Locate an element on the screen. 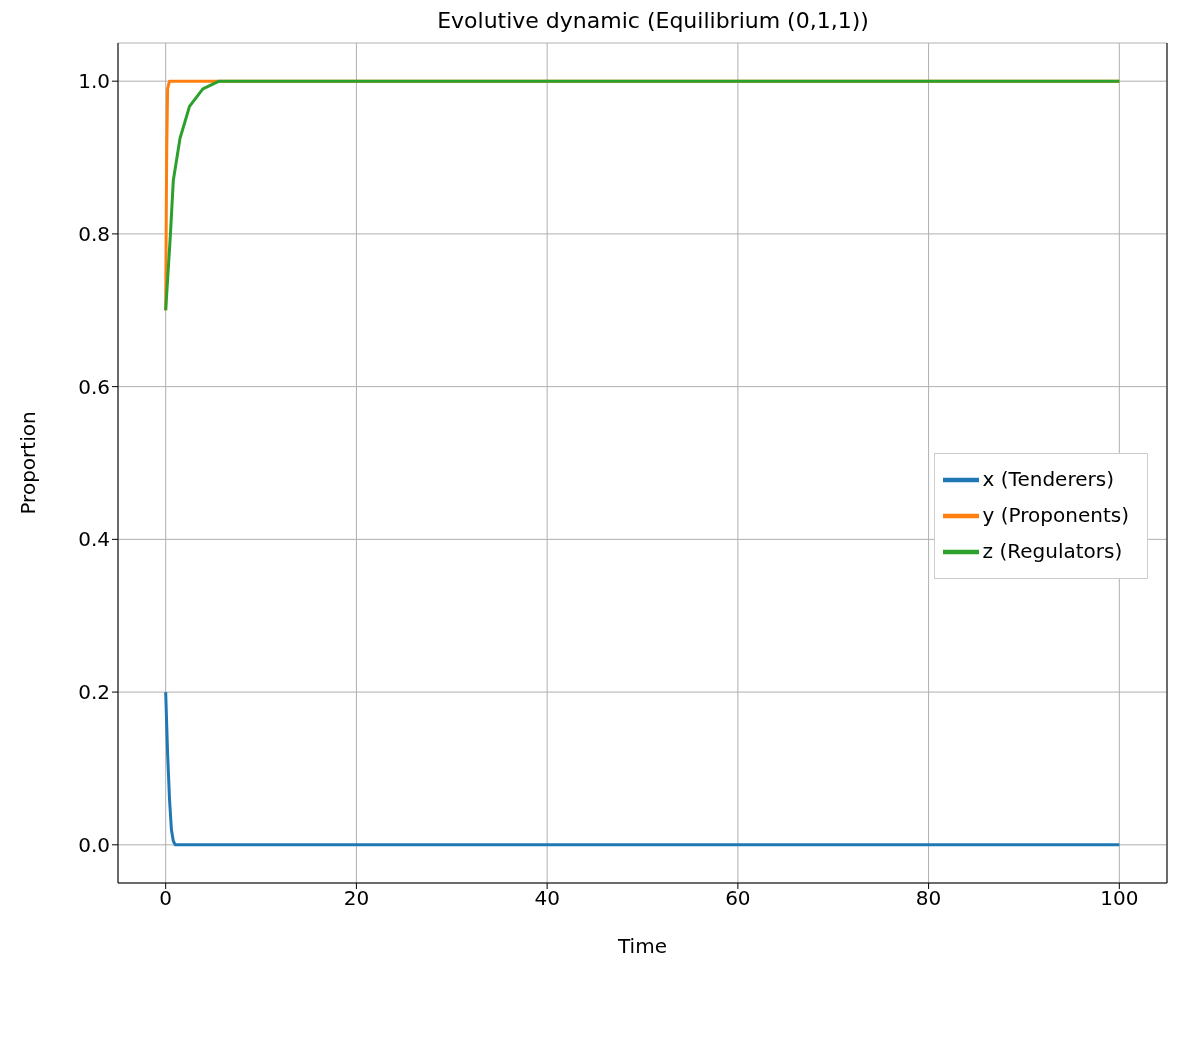 The width and height of the screenshot is (1201, 1042). x-axis-title: Time is located at coordinates (642, 946).